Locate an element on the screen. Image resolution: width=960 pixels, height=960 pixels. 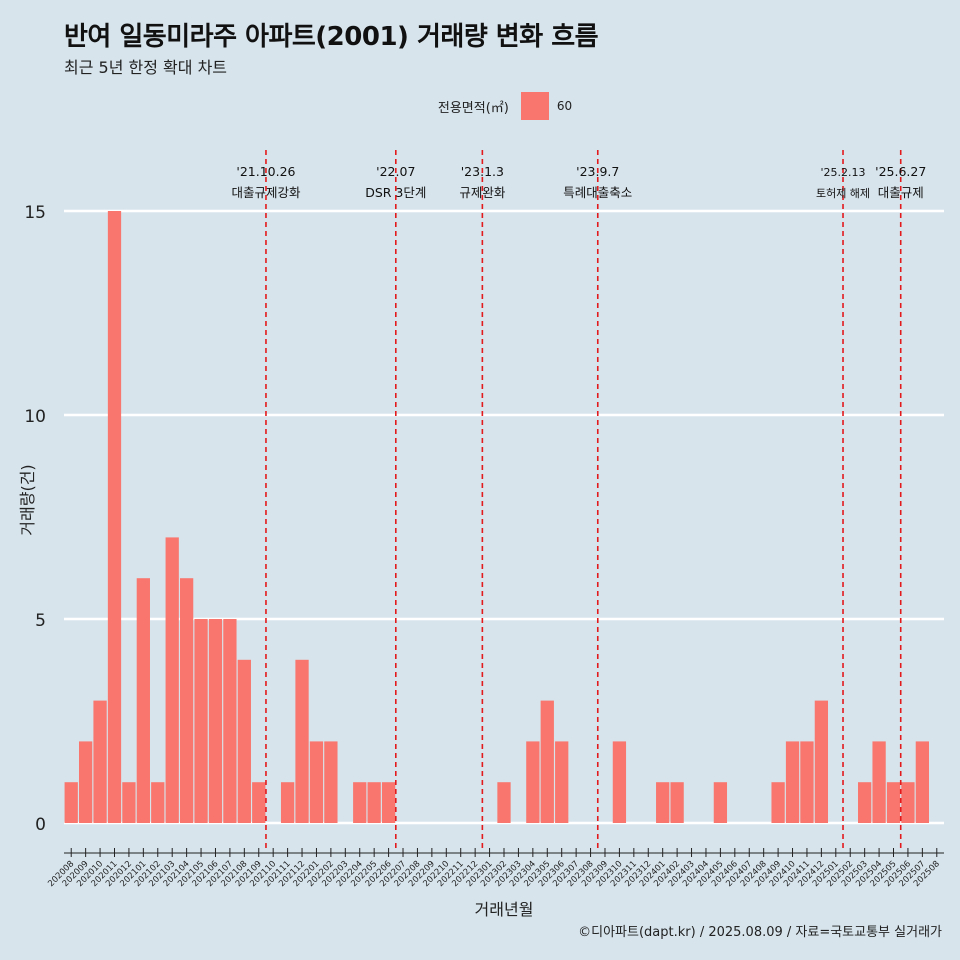
event-name-label: DSR 3단계 is located at coordinates (395, 192).